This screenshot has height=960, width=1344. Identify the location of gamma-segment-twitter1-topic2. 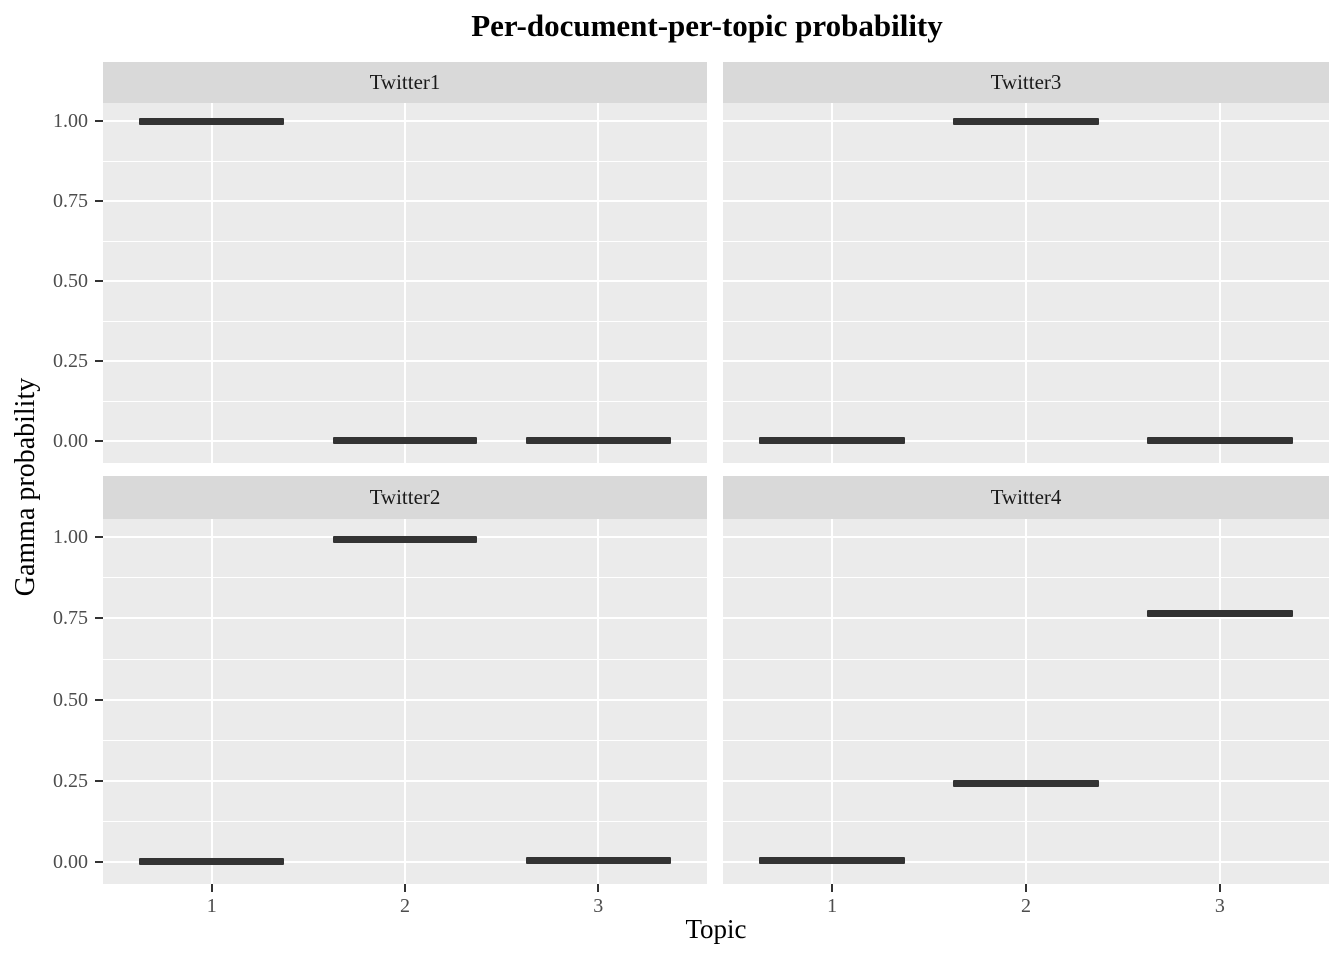
(405, 441).